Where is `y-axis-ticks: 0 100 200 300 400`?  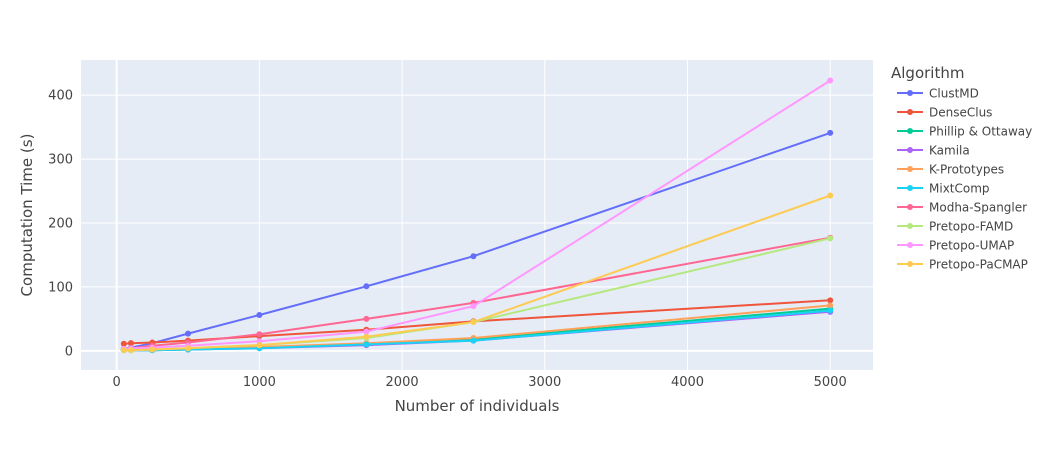 y-axis-ticks: 0 100 200 300 400 is located at coordinates (60, 224).